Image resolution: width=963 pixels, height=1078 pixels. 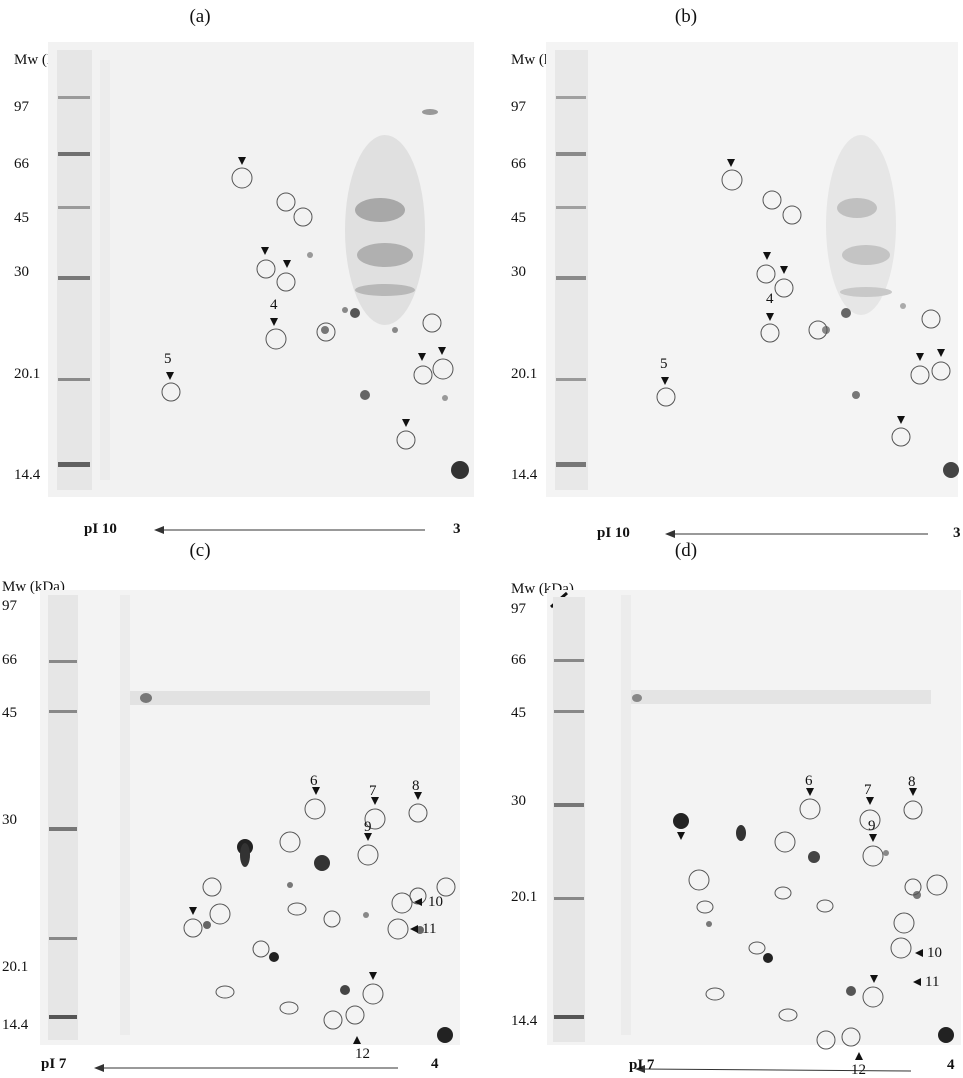 What do you see at coordinates (200, 16) in the screenshot?
I see `panel-label: (a)` at bounding box center [200, 16].